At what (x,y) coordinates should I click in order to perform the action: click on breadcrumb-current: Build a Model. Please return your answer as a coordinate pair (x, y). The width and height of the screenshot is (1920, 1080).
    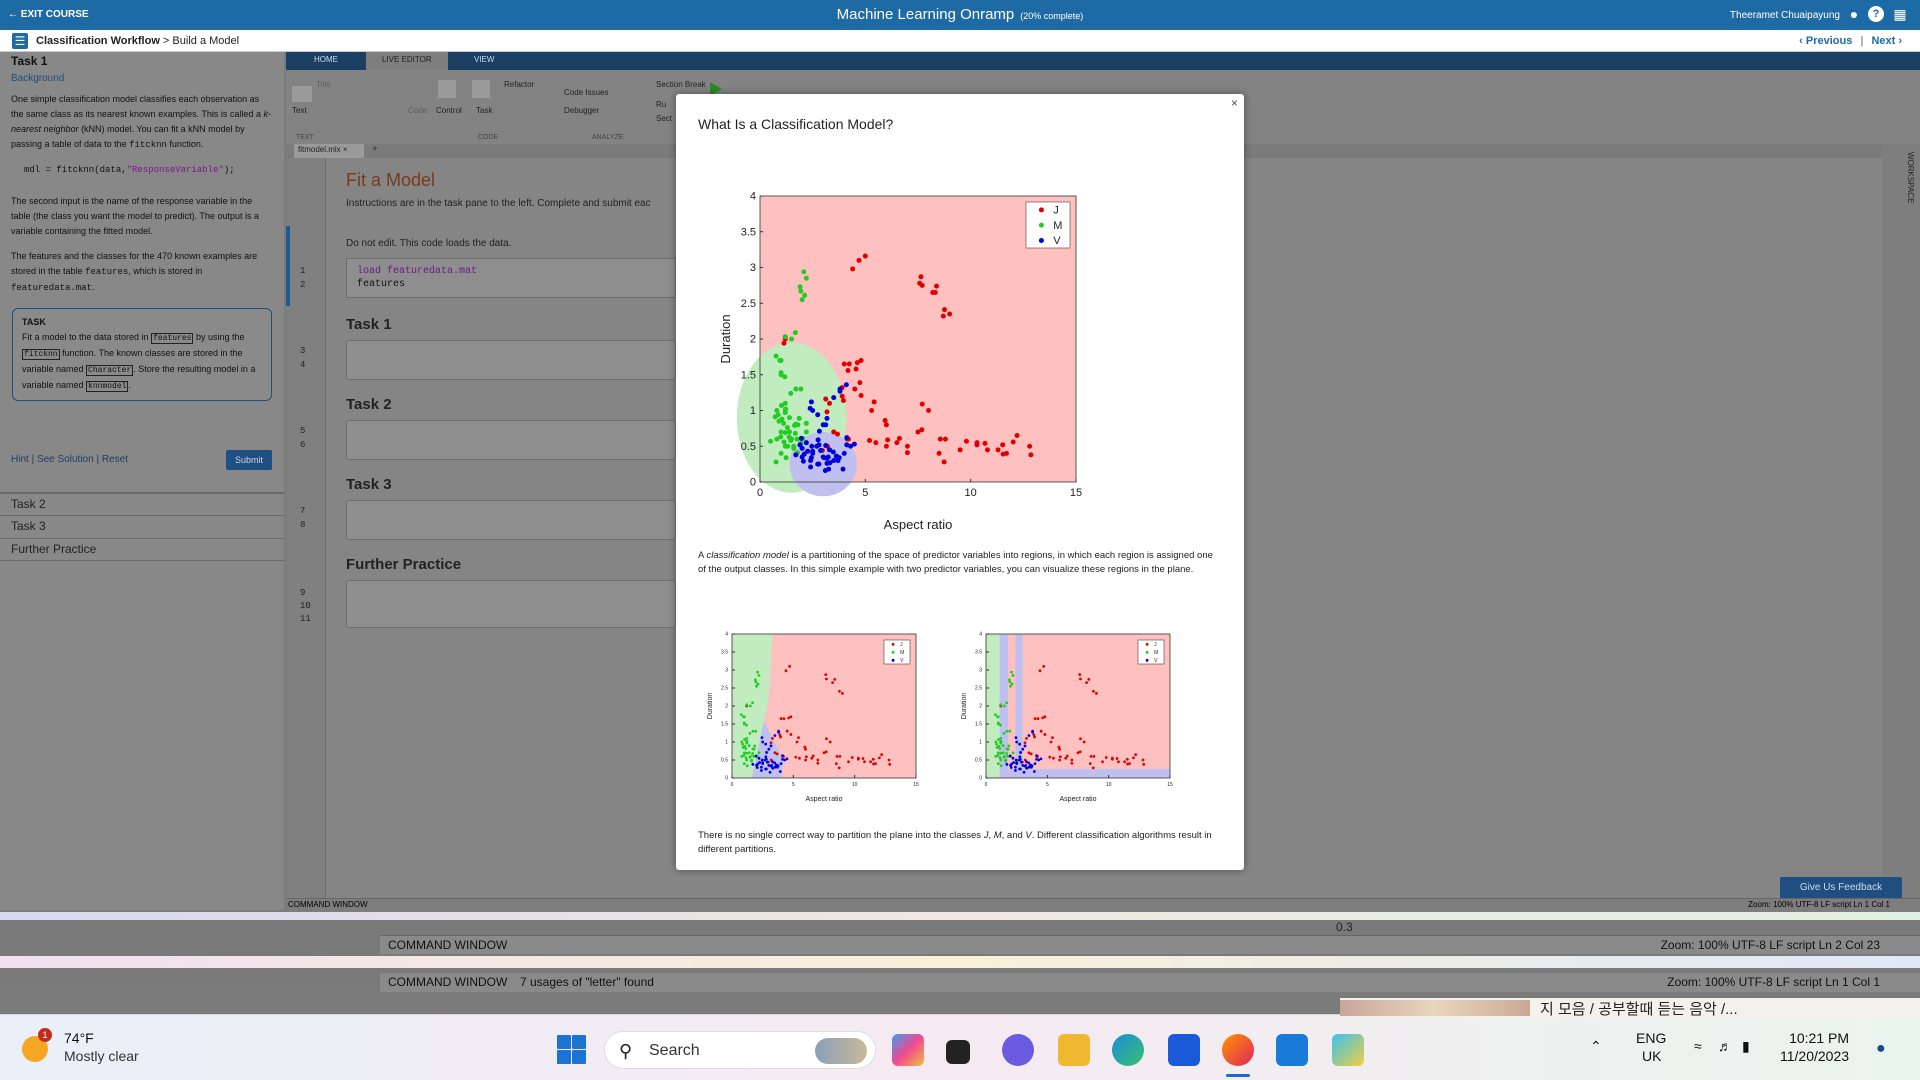
    Looking at the image, I should click on (206, 41).